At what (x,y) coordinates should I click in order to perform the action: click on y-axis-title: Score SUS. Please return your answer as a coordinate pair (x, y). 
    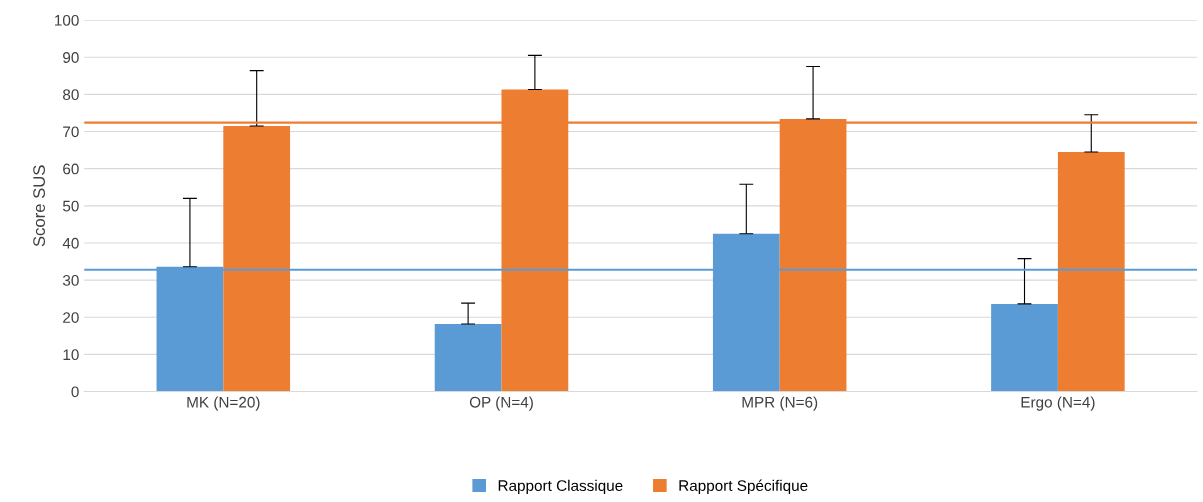
    Looking at the image, I should click on (39, 206).